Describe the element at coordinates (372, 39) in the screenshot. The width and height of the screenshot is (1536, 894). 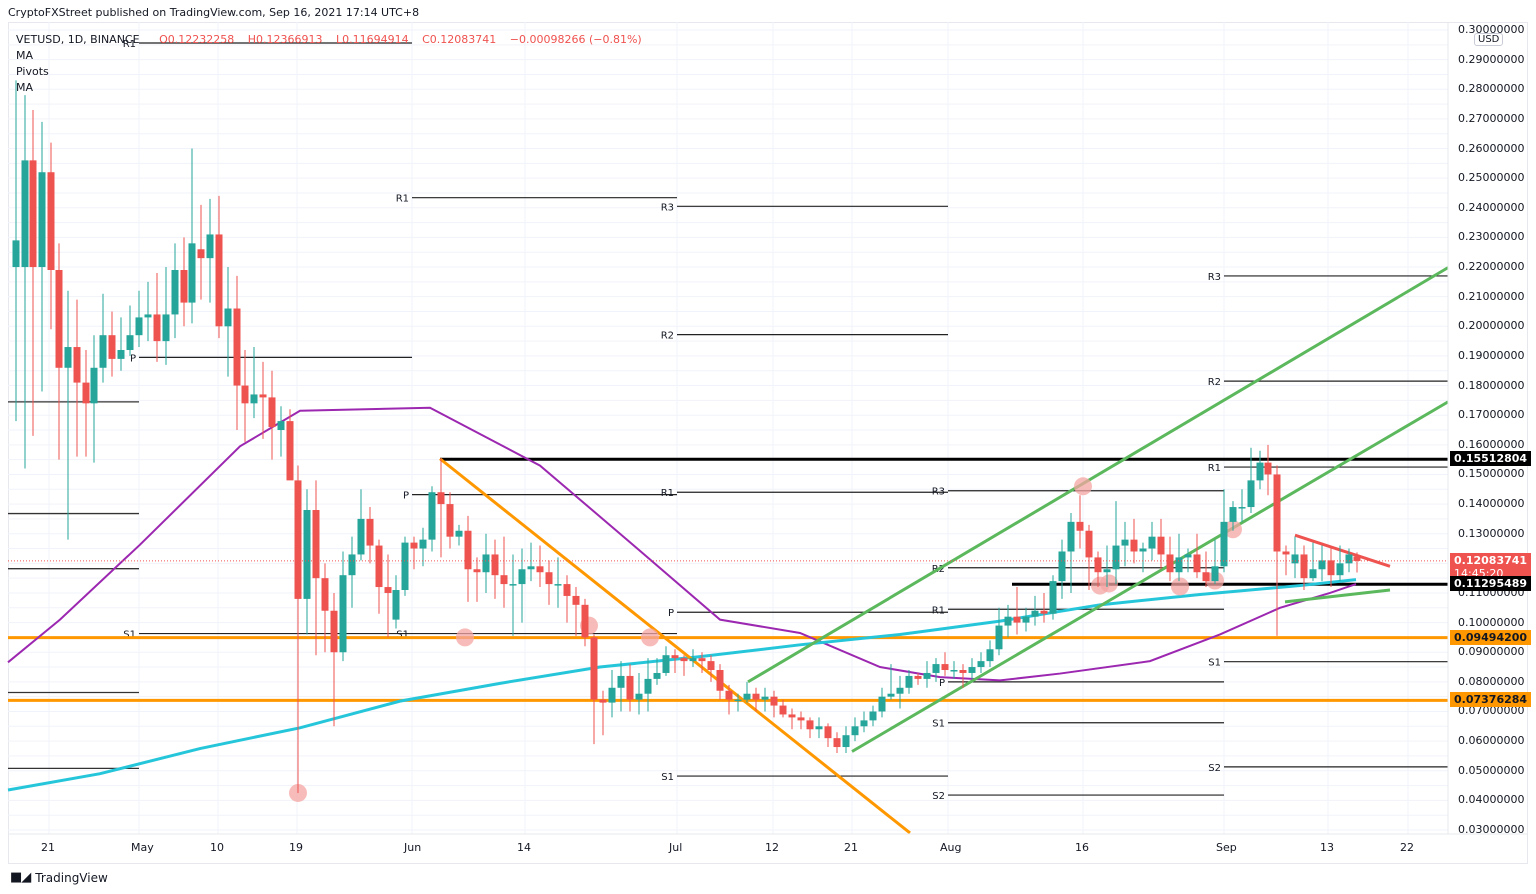
I see `low-value: L0.11694914` at that location.